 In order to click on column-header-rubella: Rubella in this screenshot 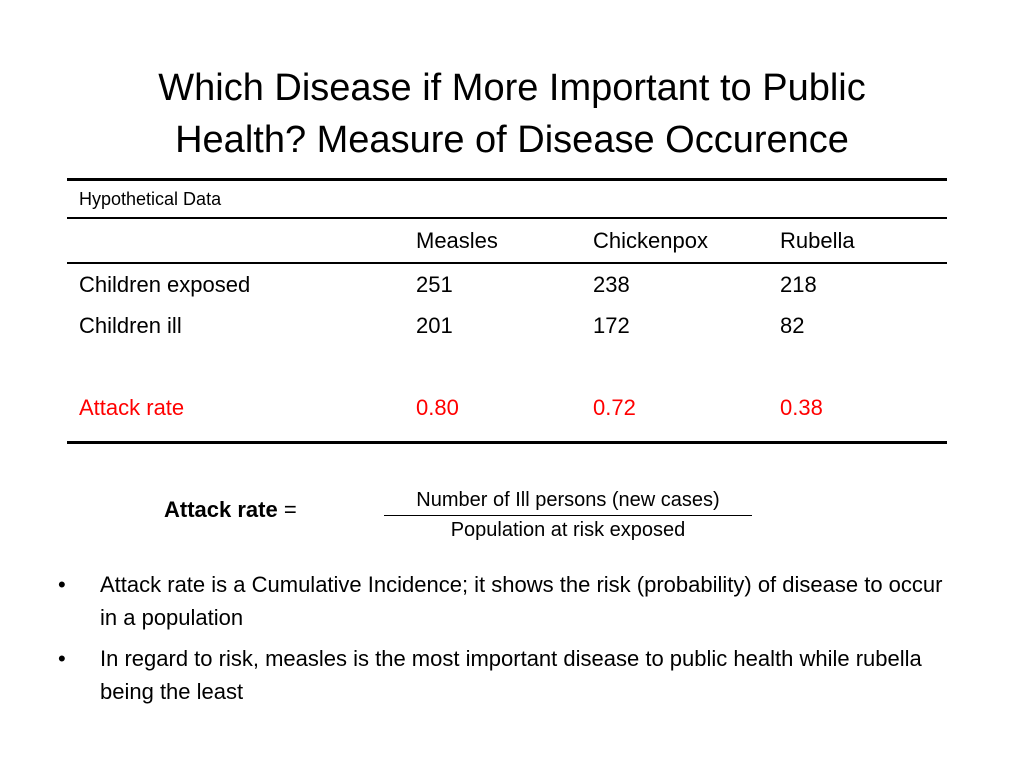, I will do `click(817, 240)`.